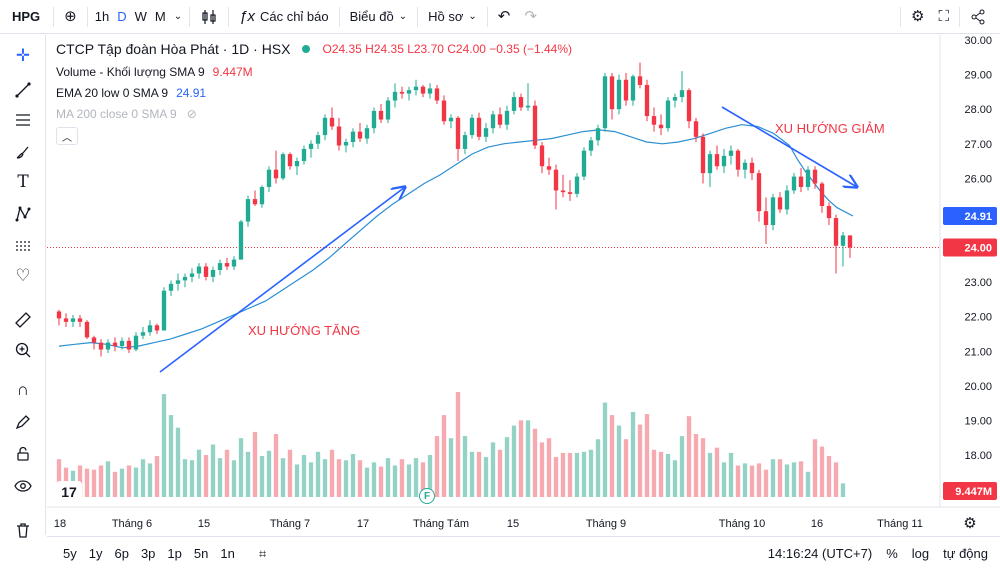 This screenshot has height=570, width=1000. Describe the element at coordinates (820, 553) in the screenshot. I see `clock-time: 14:16:24 (UTC+7)` at that location.